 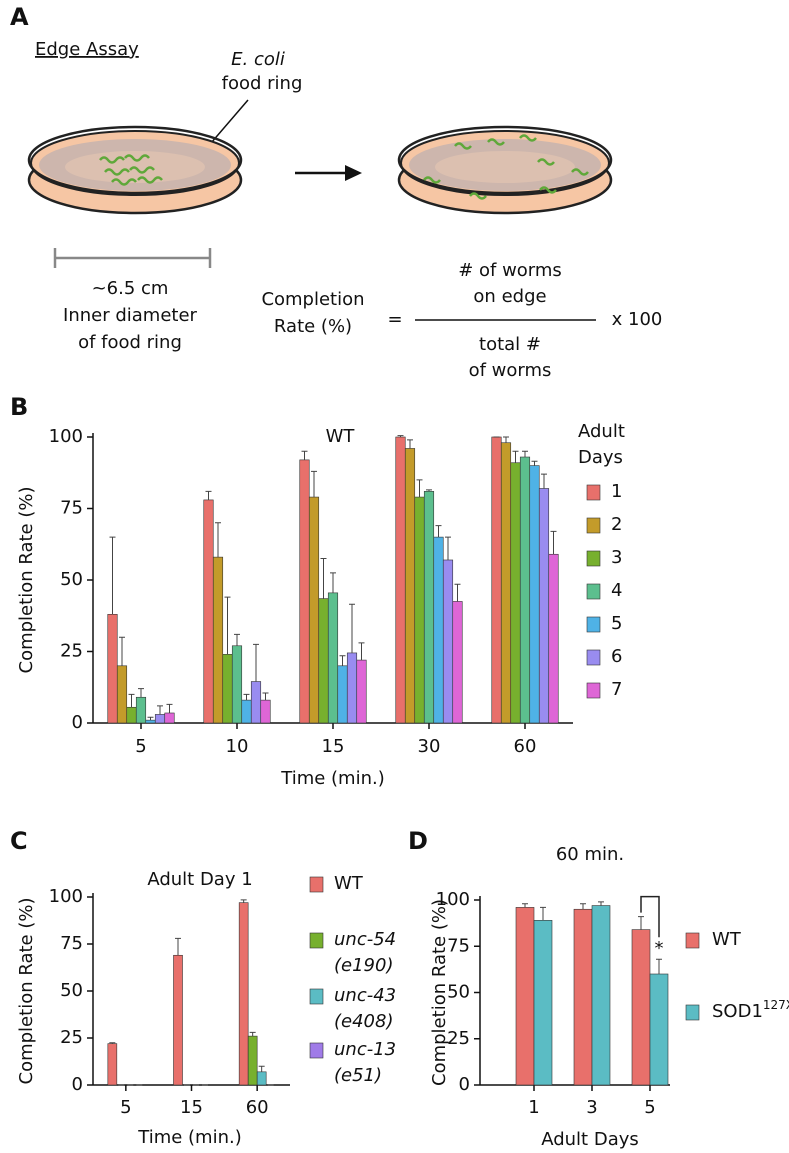 I want to click on legend-label: 7, so click(x=616, y=689).